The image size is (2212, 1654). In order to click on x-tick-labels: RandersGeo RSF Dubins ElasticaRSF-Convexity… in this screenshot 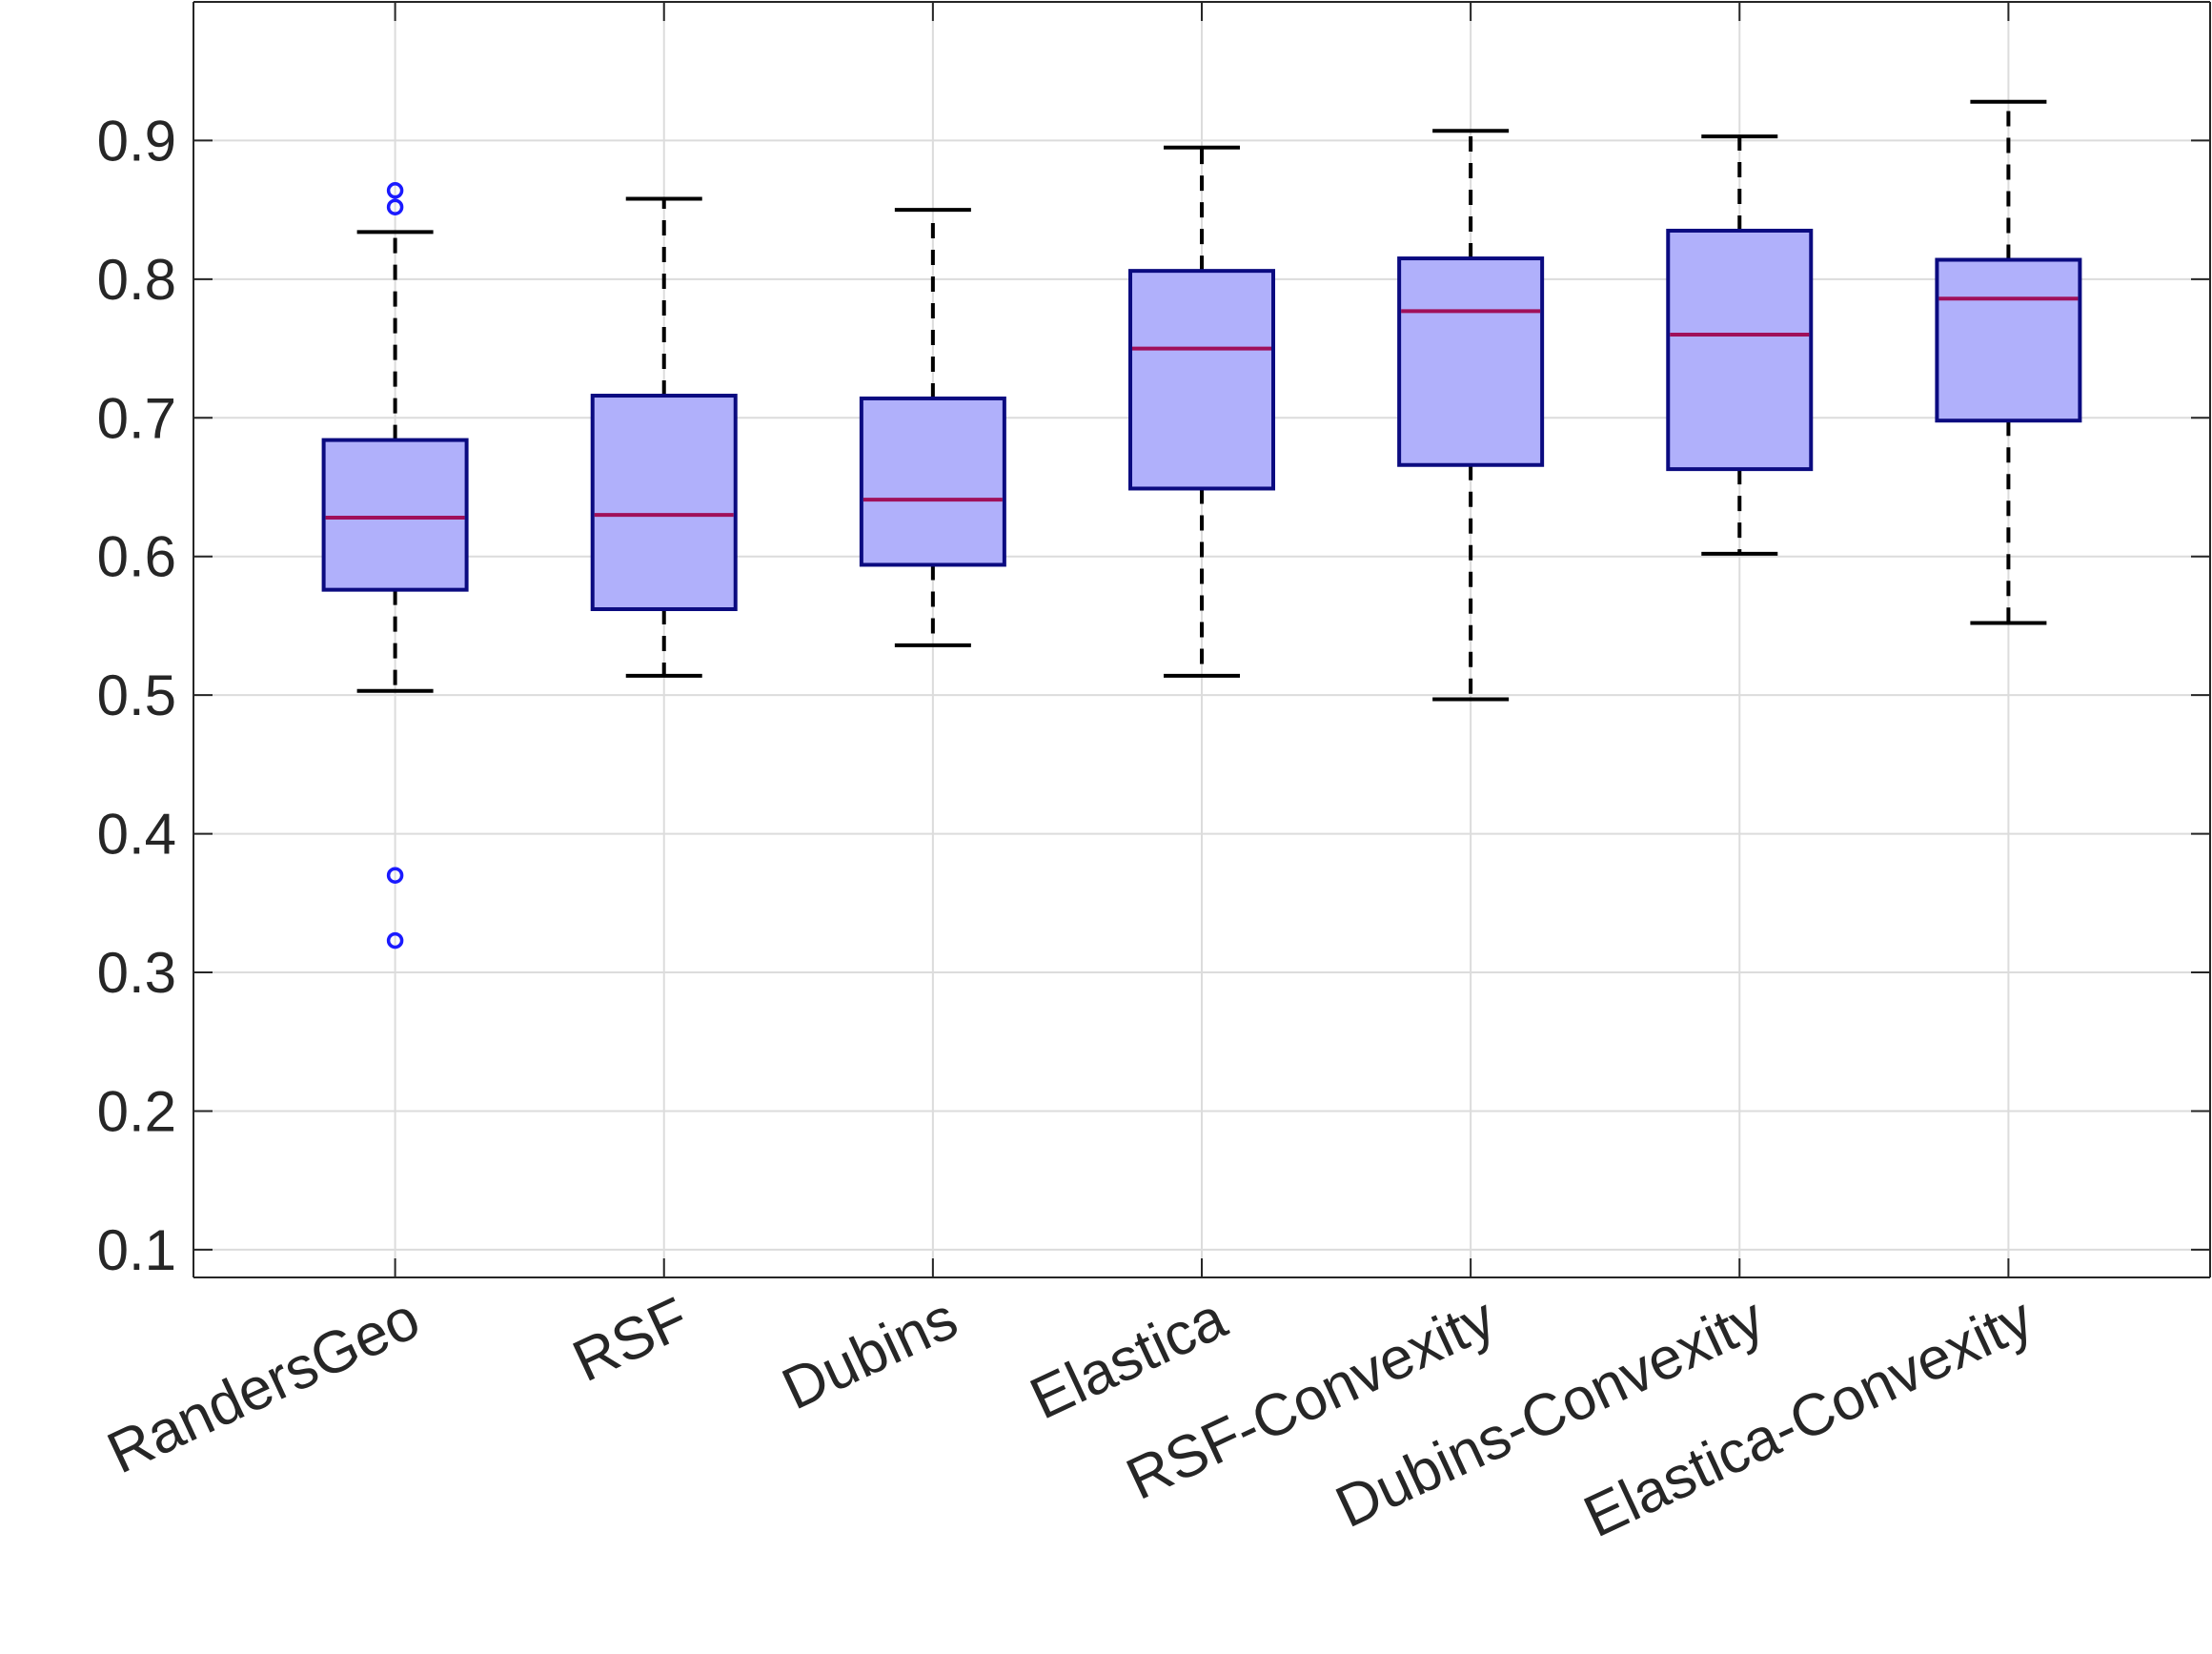, I will do `click(1070, 1417)`.